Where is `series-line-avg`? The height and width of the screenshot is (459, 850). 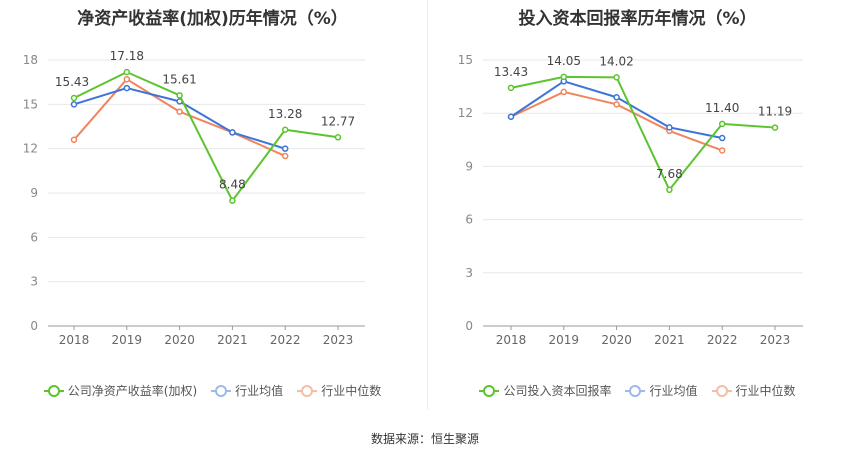
series-line-avg is located at coordinates (616, 110).